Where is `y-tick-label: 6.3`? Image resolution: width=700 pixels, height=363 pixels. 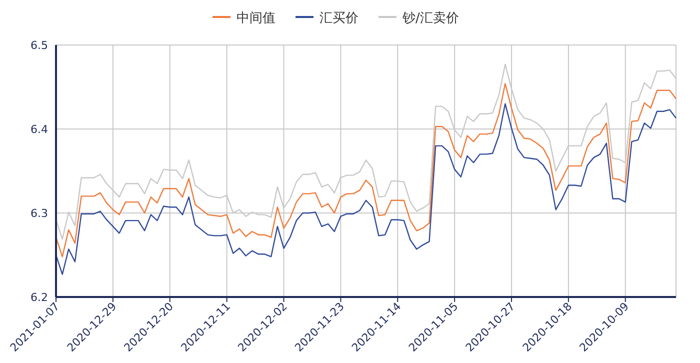
y-tick-label: 6.3 is located at coordinates (39, 213).